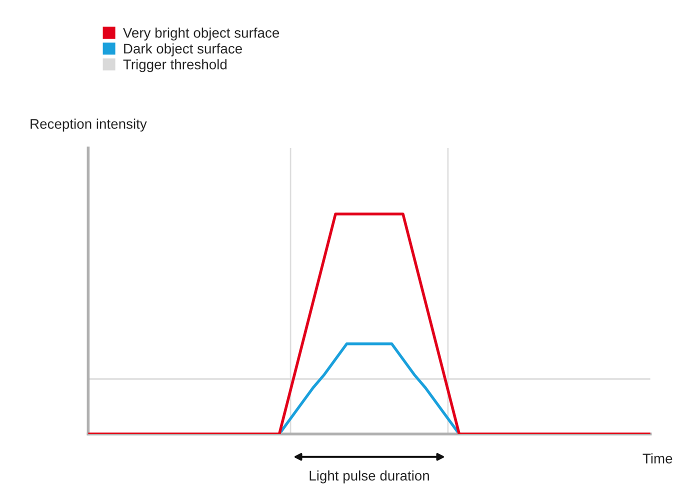 The height and width of the screenshot is (500, 700). I want to click on legend-label: Trigger threshold, so click(175, 65).